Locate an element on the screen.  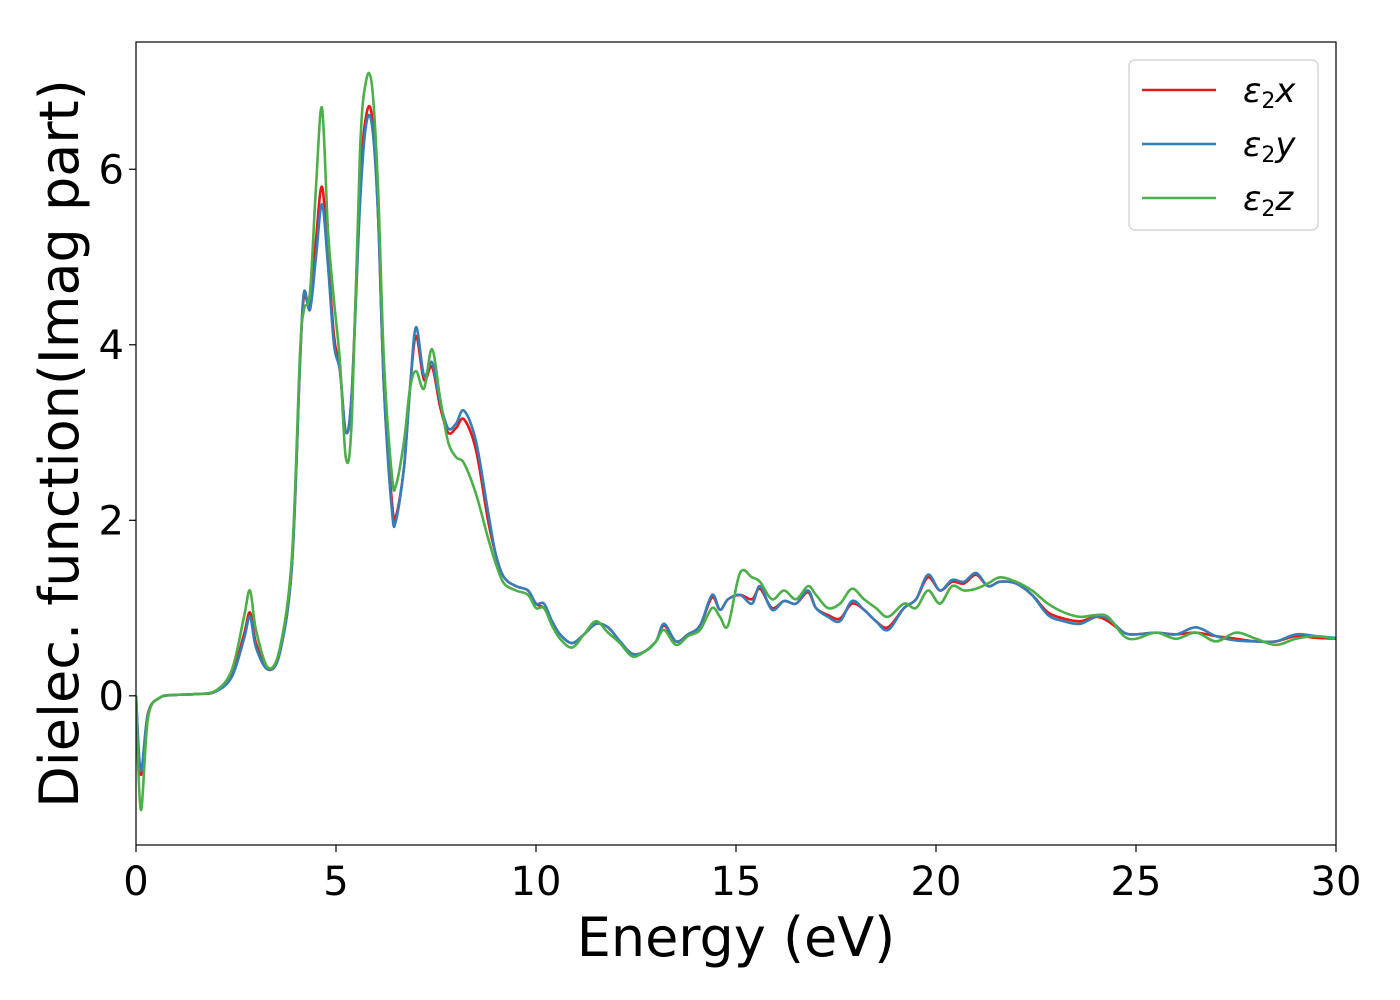
legend: ε2x ε2y ε2z is located at coordinates (1223, 145).